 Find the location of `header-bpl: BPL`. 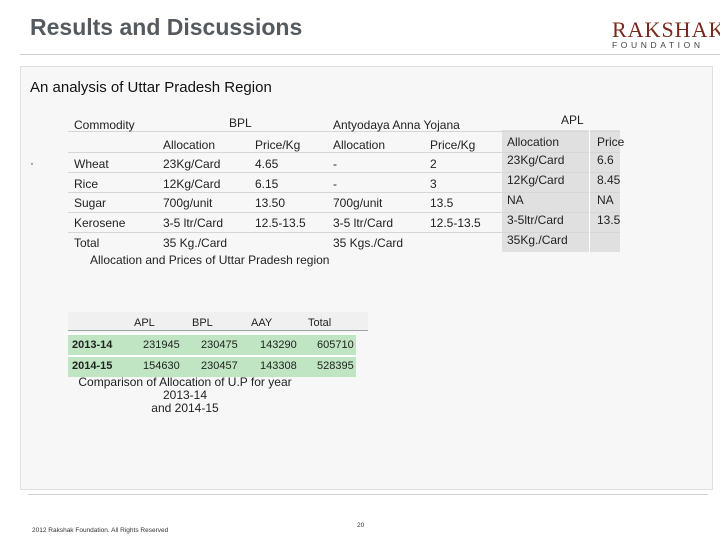

header-bpl: BPL is located at coordinates (240, 123).